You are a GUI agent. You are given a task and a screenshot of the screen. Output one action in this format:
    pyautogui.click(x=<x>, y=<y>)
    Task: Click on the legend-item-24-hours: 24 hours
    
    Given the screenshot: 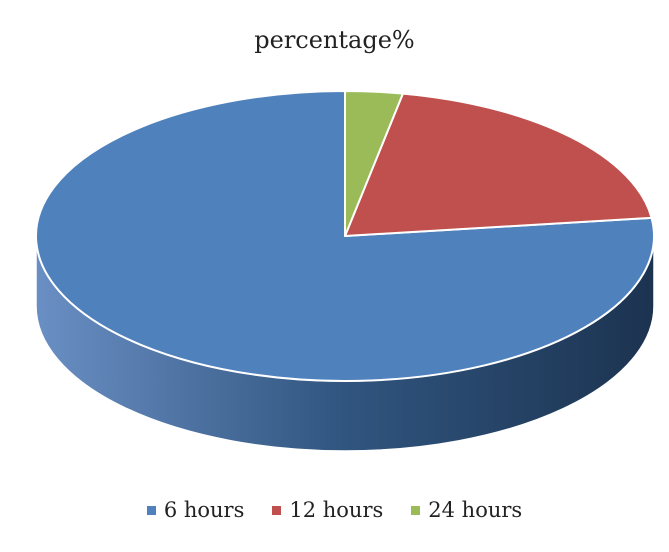 What is the action you would take?
    pyautogui.click(x=466, y=510)
    